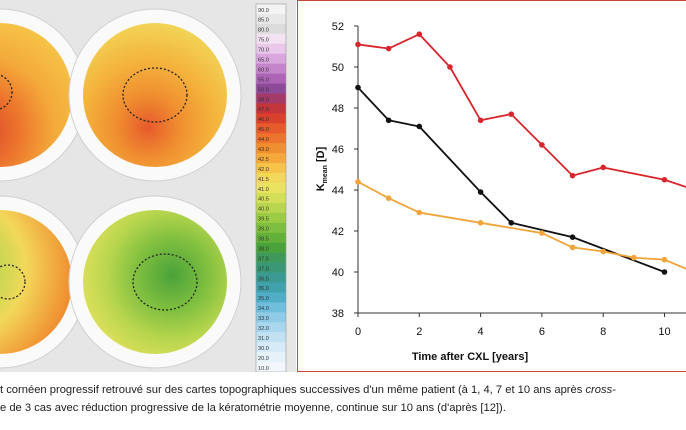  Describe the element at coordinates (43, 95) in the screenshot. I see `map-top-left` at that location.